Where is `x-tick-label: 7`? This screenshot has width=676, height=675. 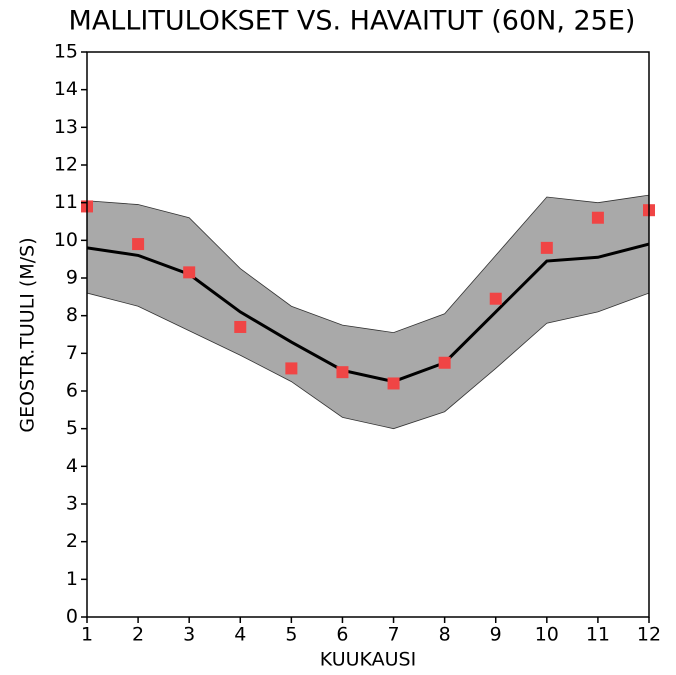 x-tick-label: 7 is located at coordinates (393, 635).